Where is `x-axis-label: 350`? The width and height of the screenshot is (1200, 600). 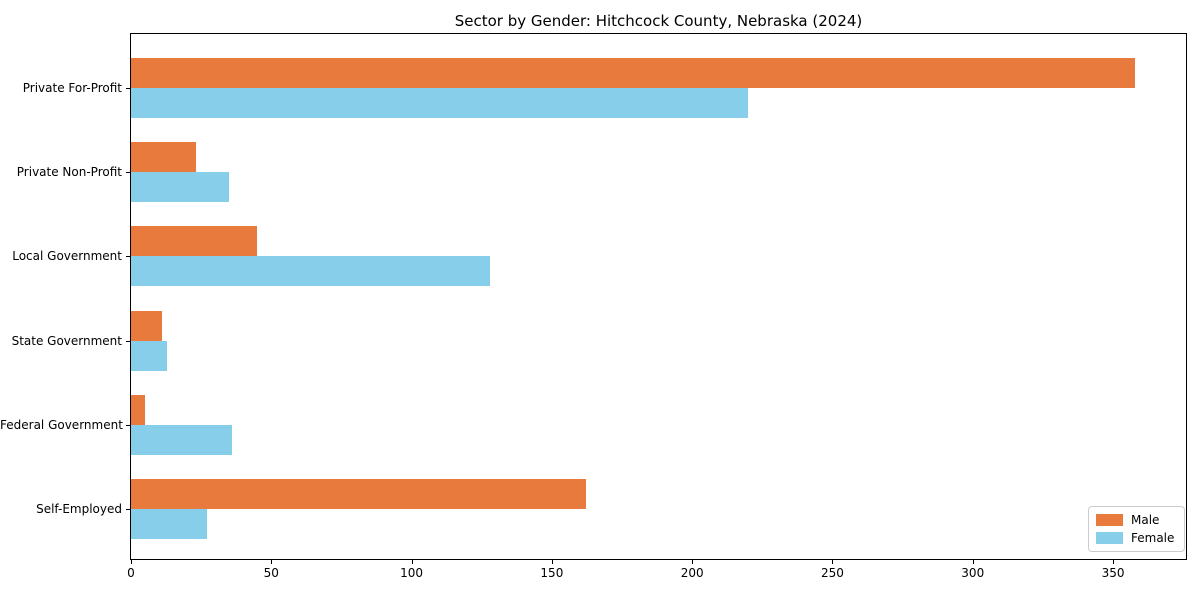 x-axis-label: 350 is located at coordinates (1113, 573).